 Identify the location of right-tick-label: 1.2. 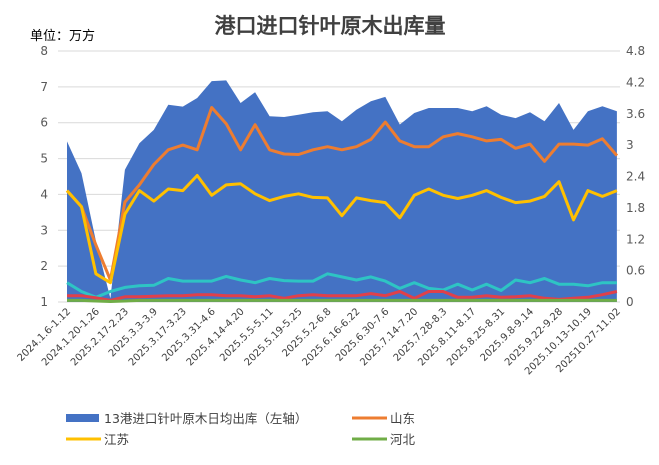
(635, 239).